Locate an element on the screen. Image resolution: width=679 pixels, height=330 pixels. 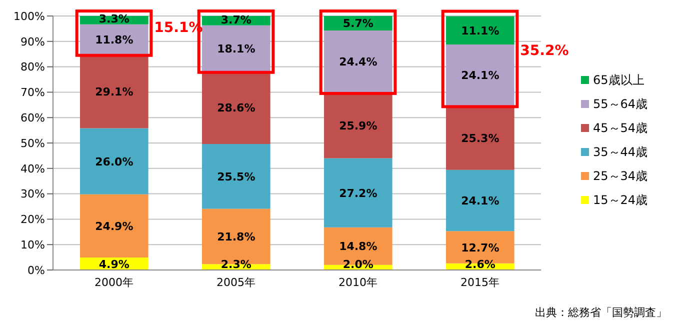
y-tick-label: 70% is located at coordinates (32, 93).